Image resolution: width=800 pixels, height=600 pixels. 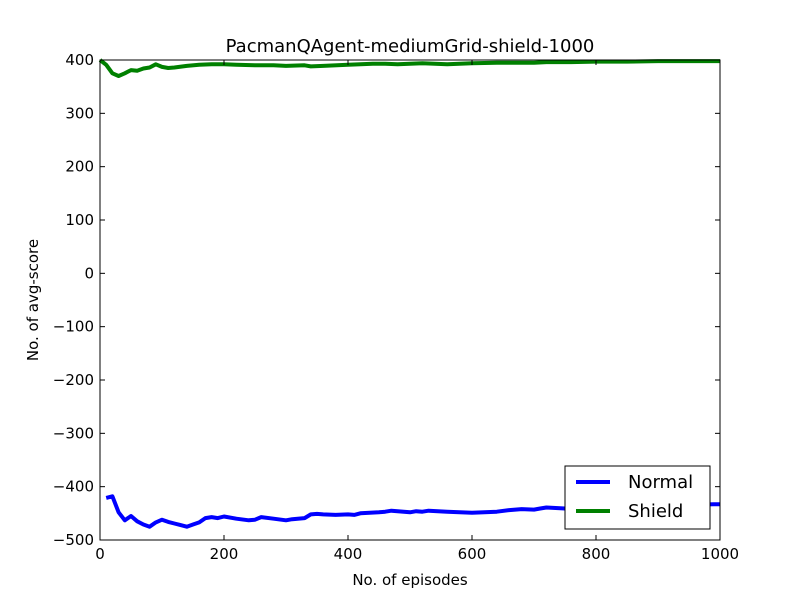 I want to click on legend-label-normal: Normal, so click(x=660, y=482).